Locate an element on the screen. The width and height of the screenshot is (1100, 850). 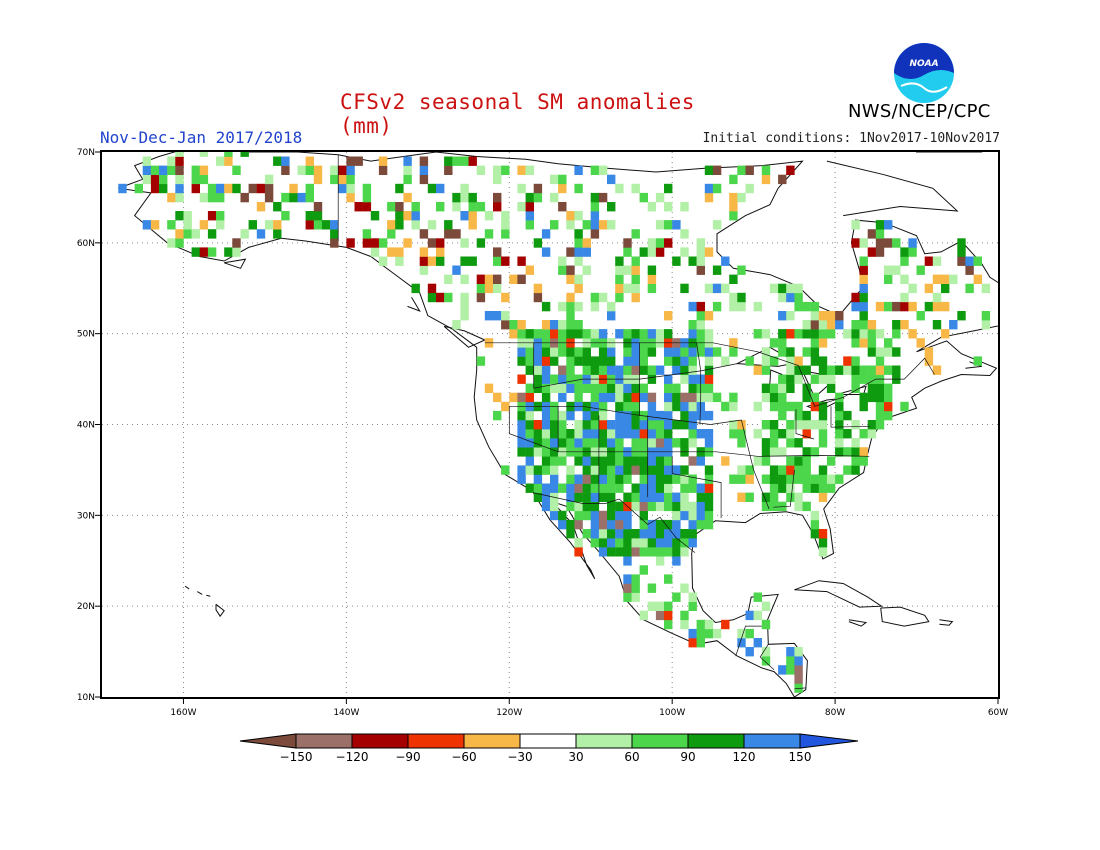
map-title: CFSv2 seasonal SM anomalies (mm) is located at coordinates (517, 114).